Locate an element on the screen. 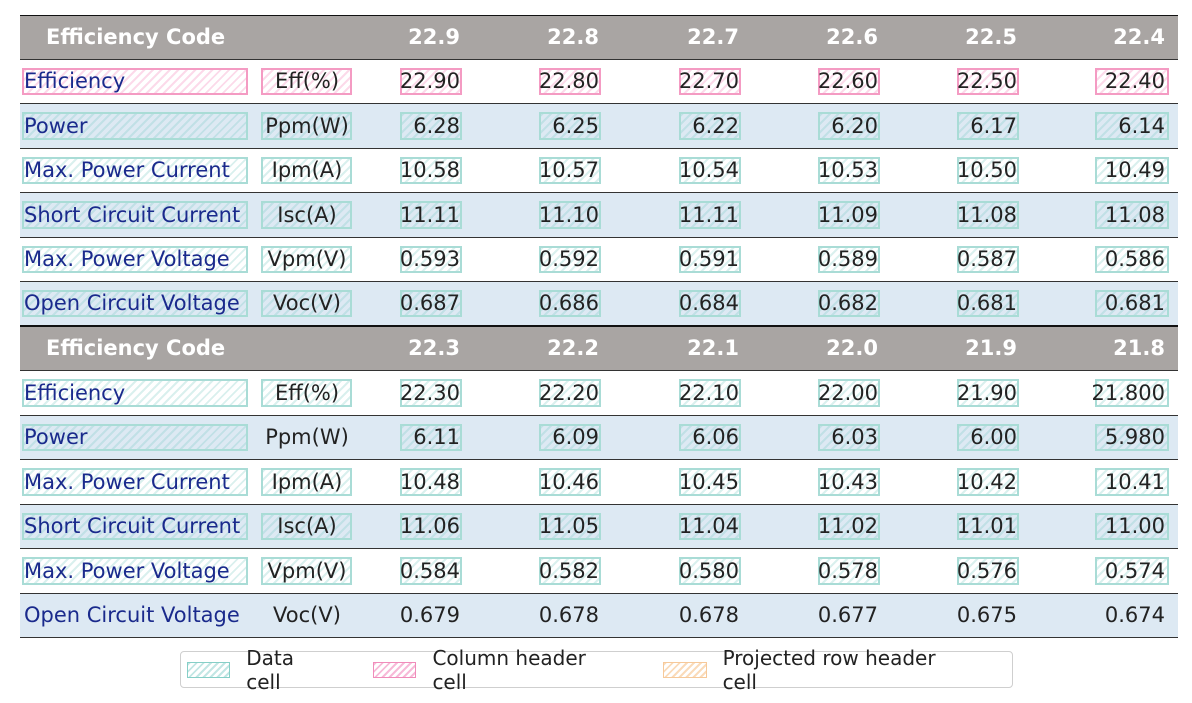  value-cell: 0.592 is located at coordinates (568, 259).